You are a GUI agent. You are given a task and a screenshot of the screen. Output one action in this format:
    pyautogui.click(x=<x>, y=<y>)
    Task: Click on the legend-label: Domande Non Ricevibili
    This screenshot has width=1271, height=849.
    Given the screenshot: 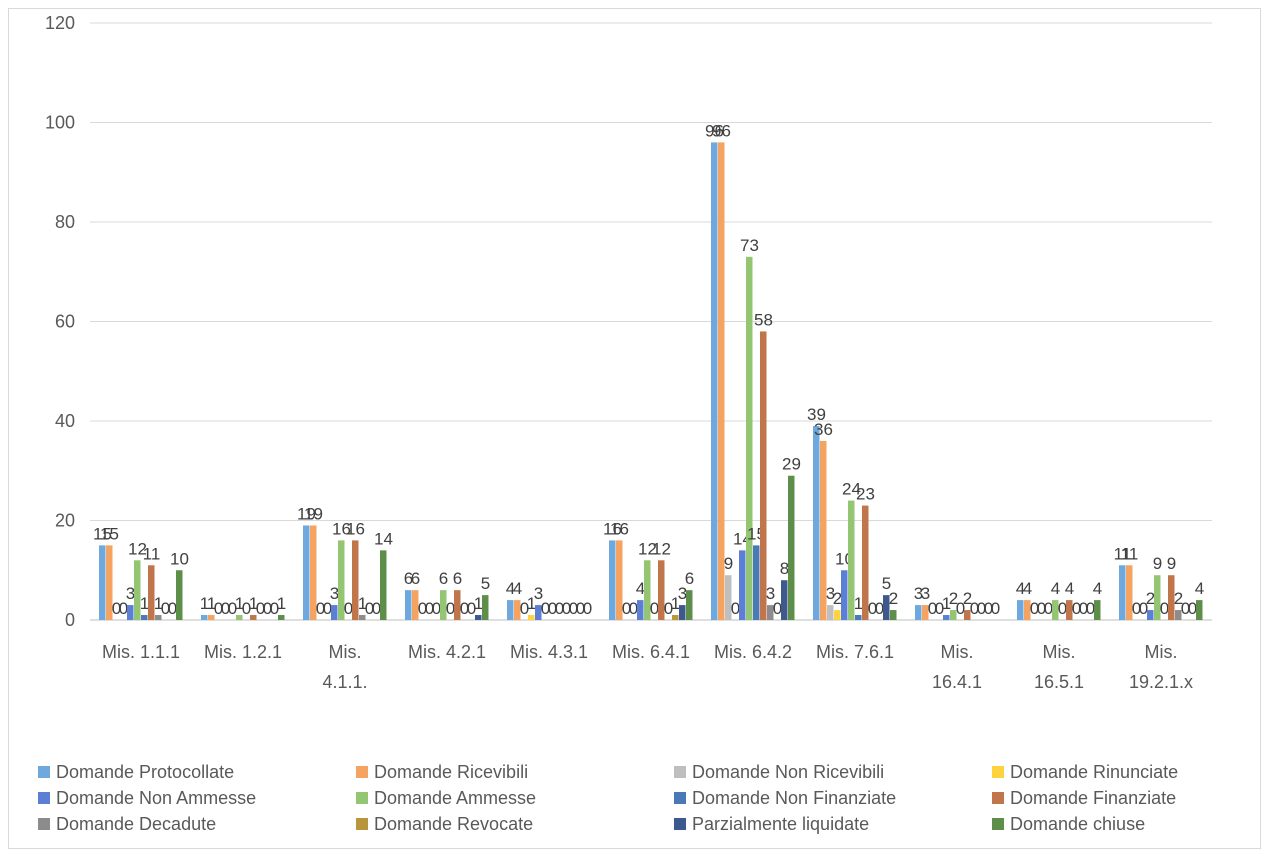 What is the action you would take?
    pyautogui.click(x=788, y=771)
    